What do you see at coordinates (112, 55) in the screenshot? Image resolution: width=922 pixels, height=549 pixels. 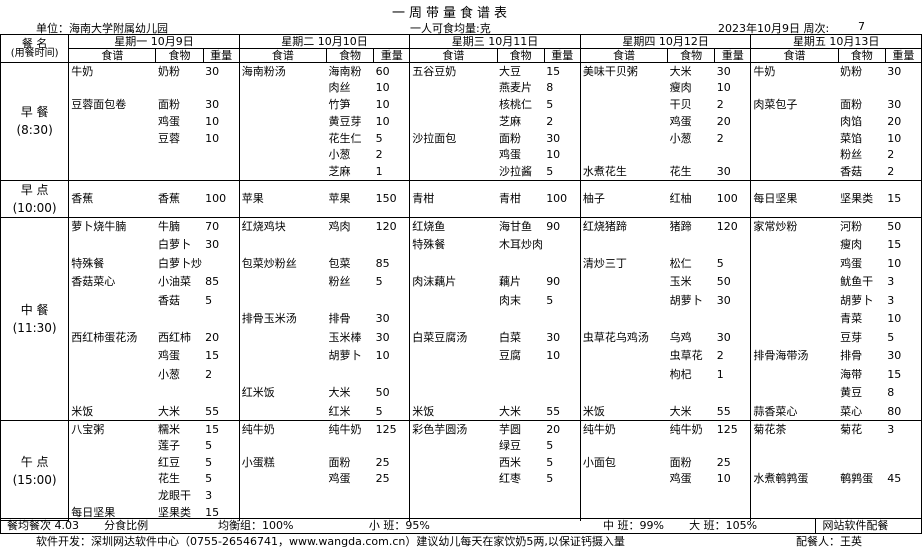 I see `column-header: 食谱` at bounding box center [112, 55].